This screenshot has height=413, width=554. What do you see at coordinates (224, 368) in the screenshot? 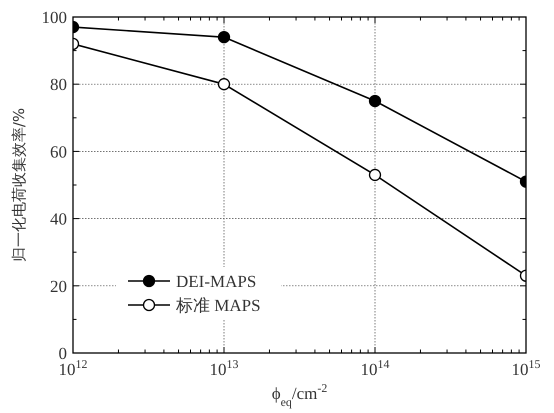
I see `x-tick-label: 10$^{13}$` at bounding box center [224, 368].